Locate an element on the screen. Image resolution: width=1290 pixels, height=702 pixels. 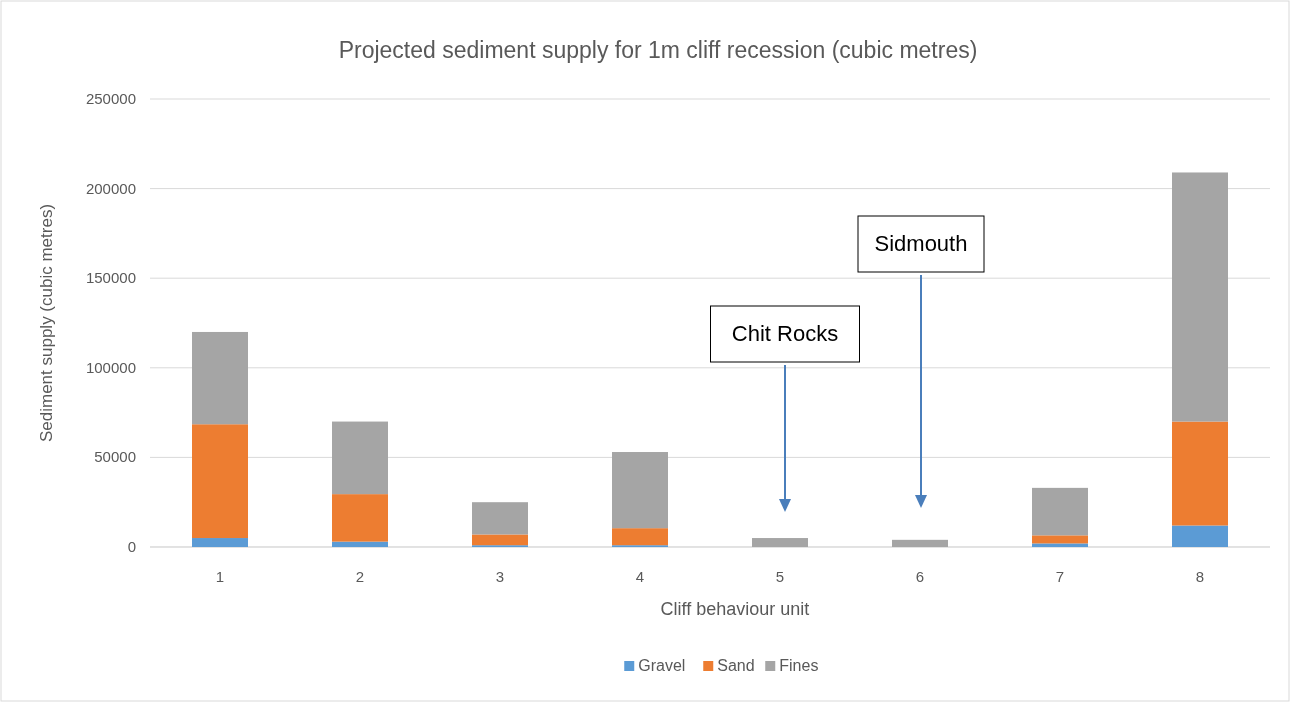
x-tick-label: 2 is located at coordinates (360, 576).